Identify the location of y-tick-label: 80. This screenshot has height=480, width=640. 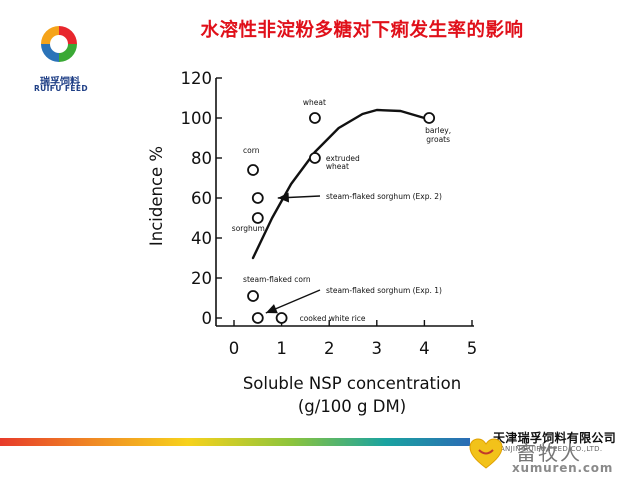
(201, 158).